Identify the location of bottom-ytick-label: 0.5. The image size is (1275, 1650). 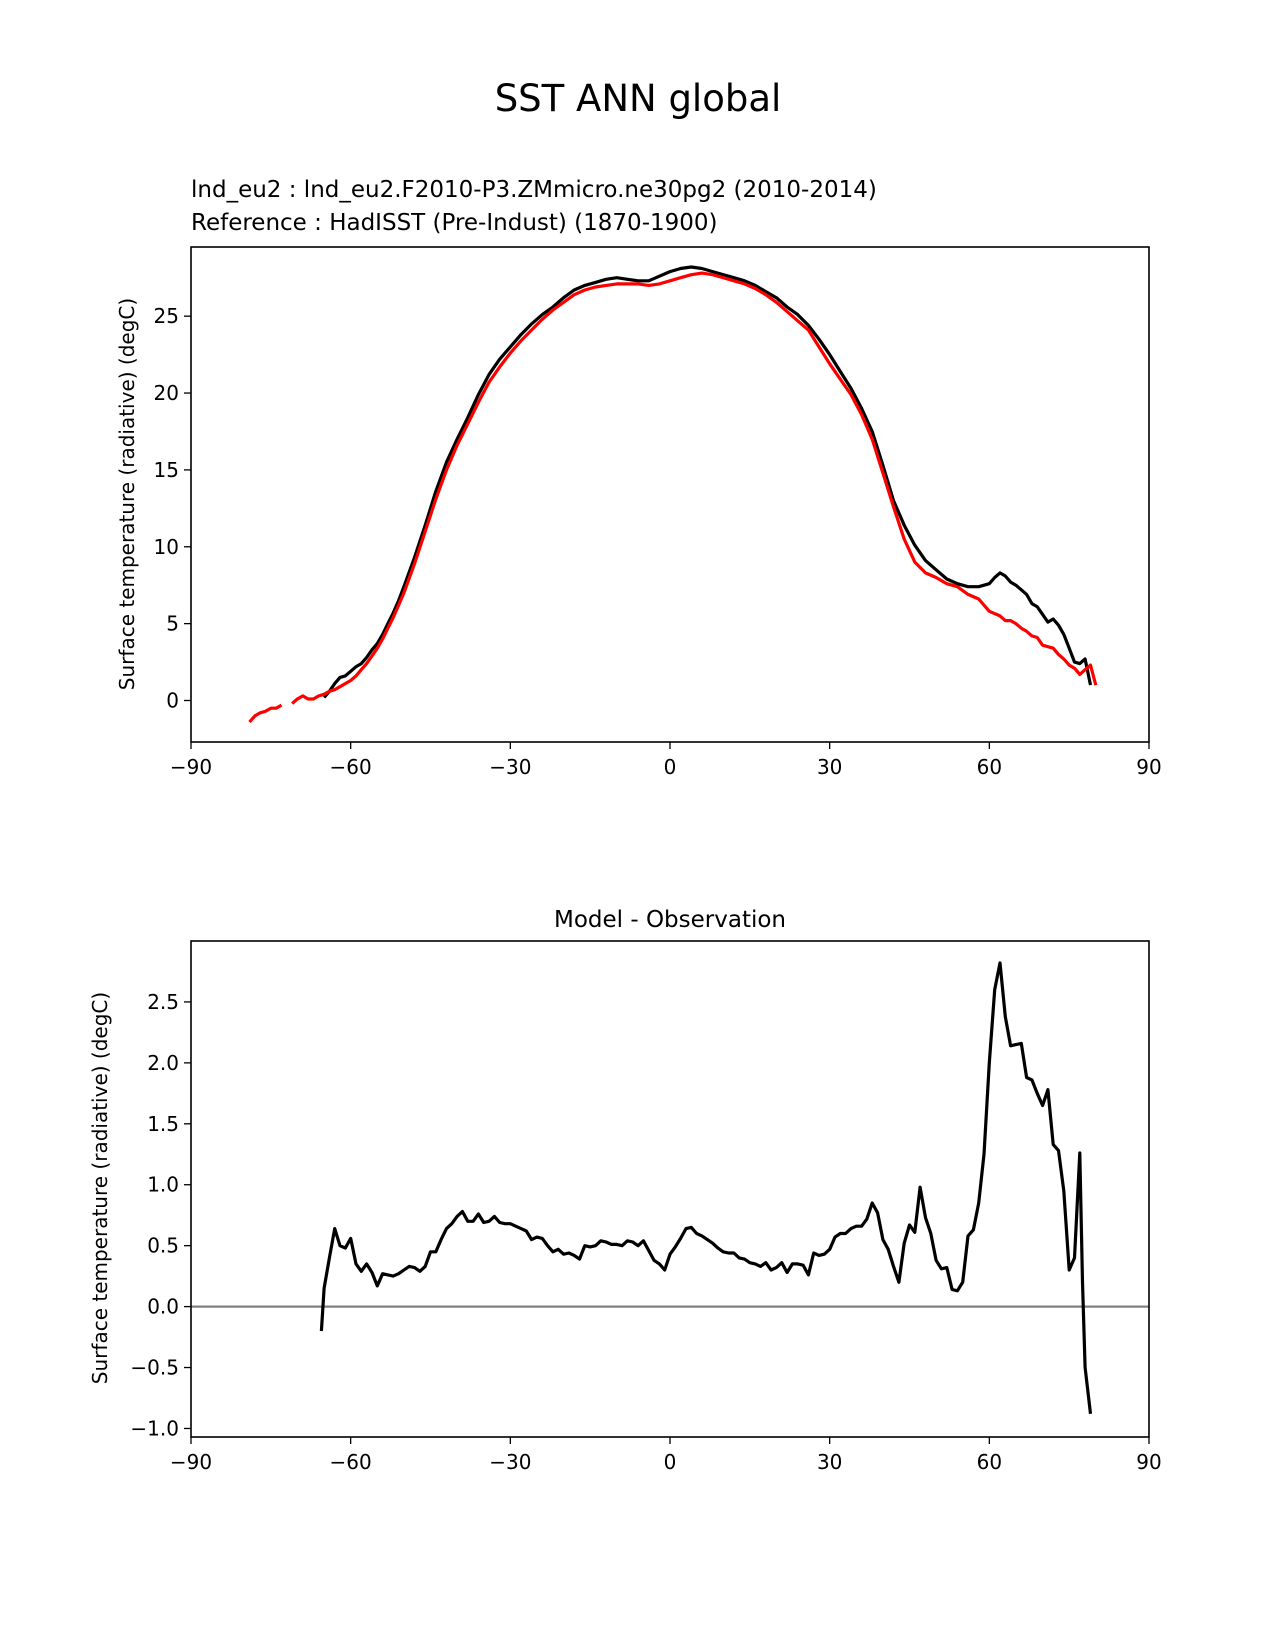
(163, 1246).